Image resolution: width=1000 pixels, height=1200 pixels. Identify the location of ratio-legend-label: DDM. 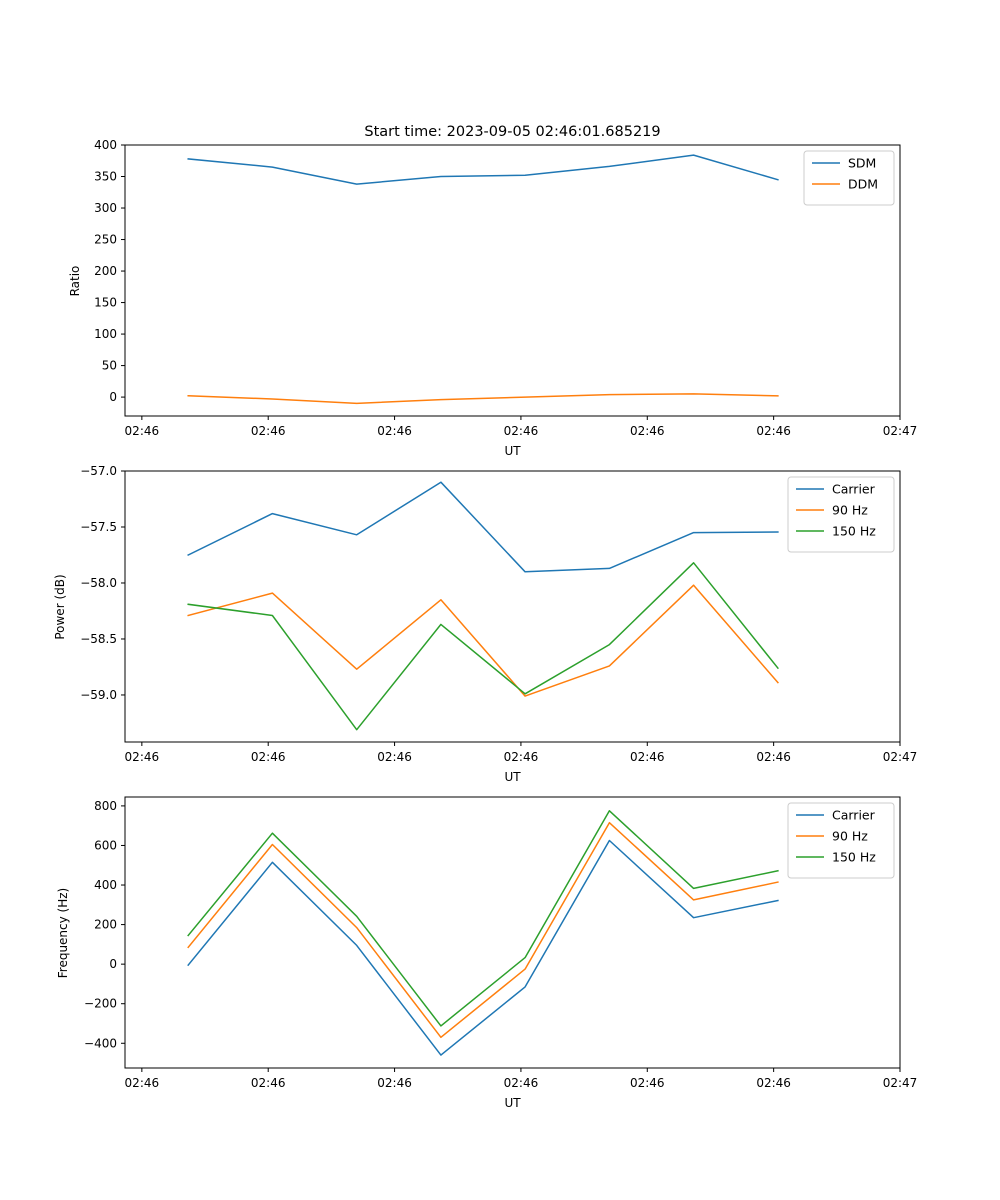
(863, 184).